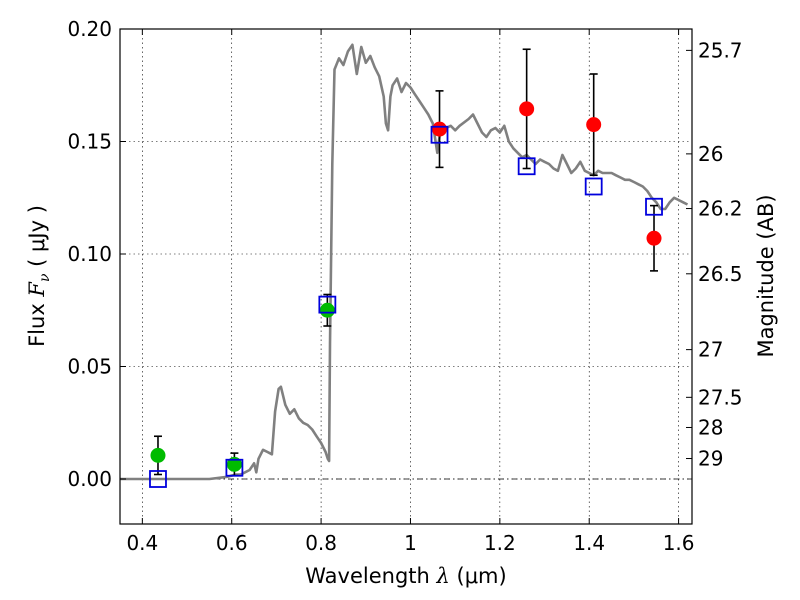 The width and height of the screenshot is (800, 600). I want to click on y-tick-label: 0.20, so click(89, 29).